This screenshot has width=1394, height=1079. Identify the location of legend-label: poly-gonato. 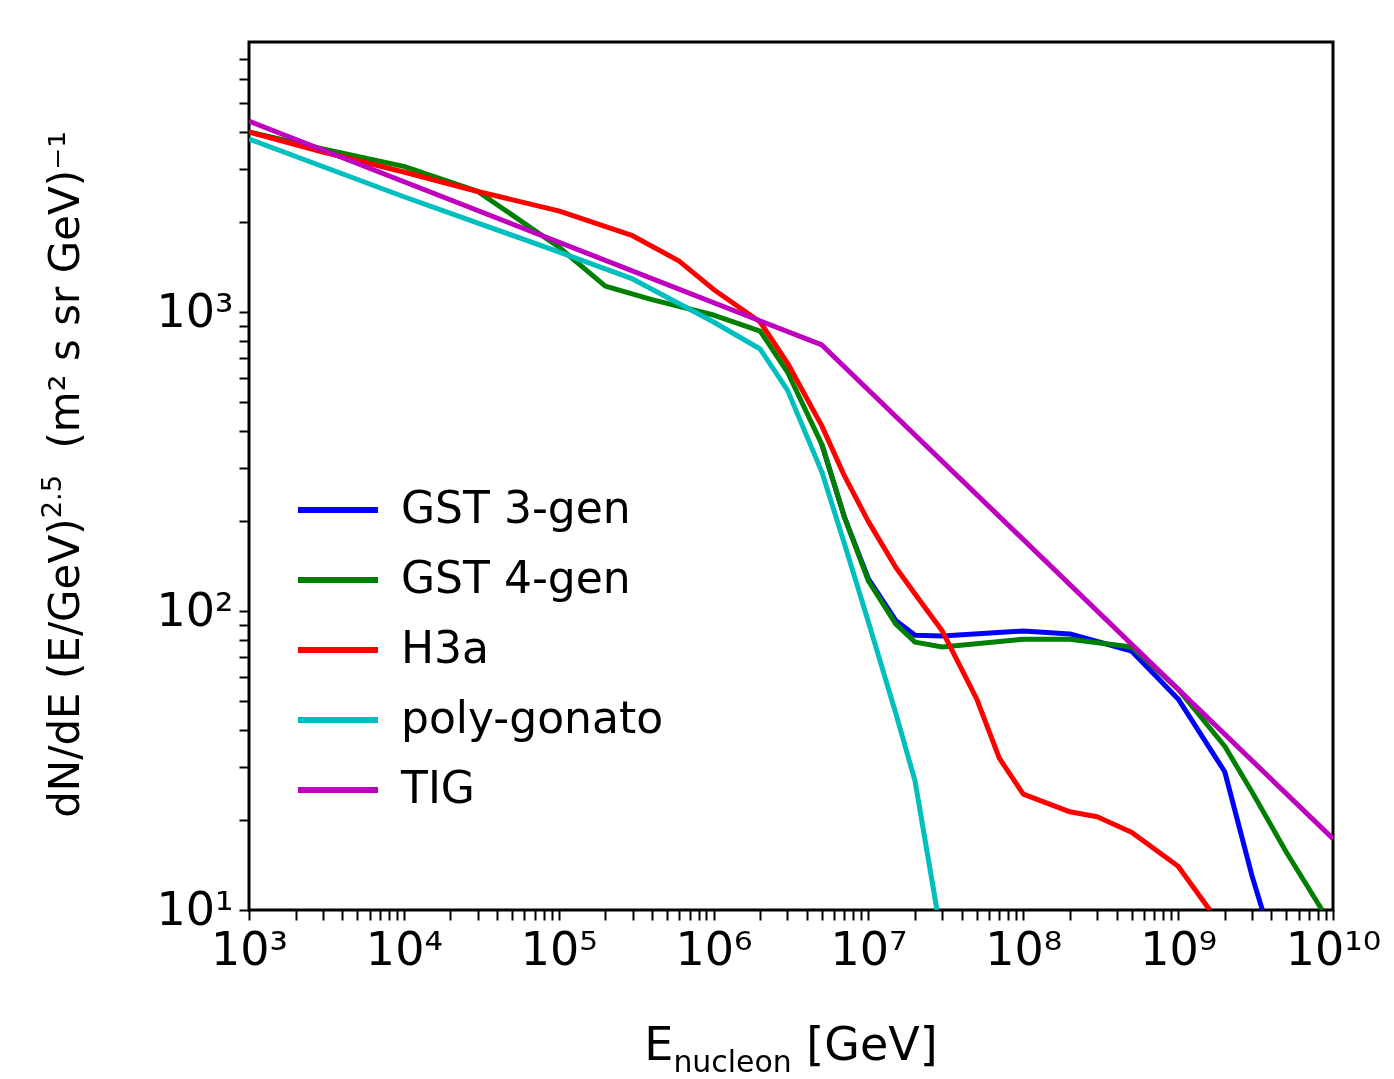
(532, 717).